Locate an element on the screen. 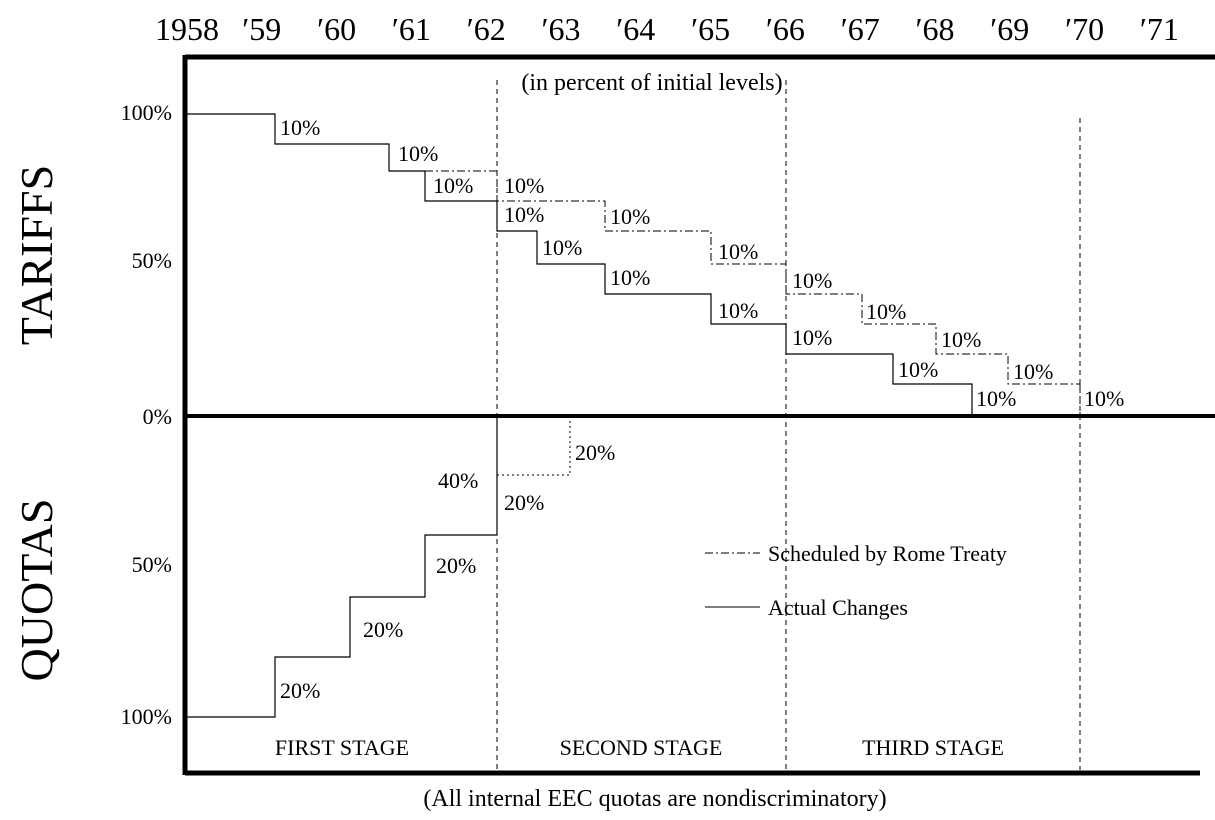  year-label: ′66 is located at coordinates (785, 29).